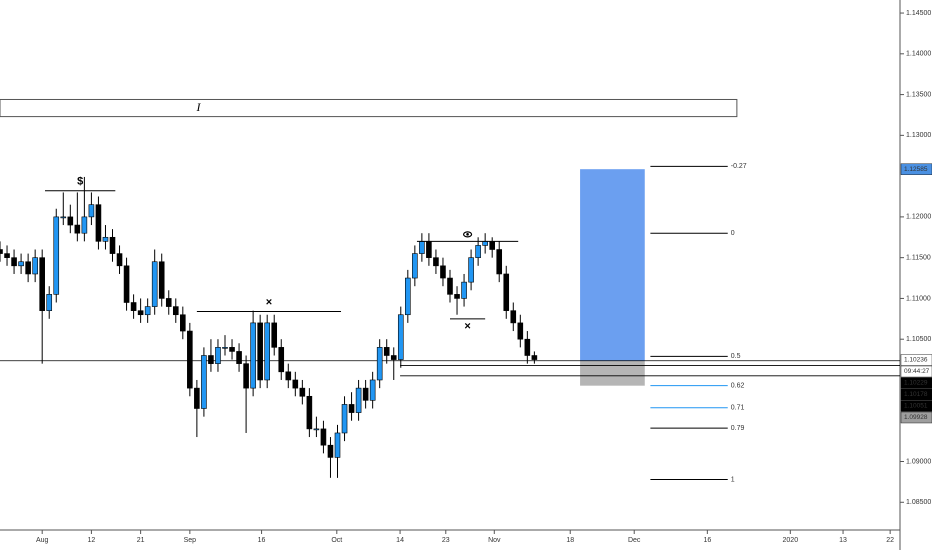 The image size is (932, 550). I want to click on x-tick-label: Dec, so click(634, 540).